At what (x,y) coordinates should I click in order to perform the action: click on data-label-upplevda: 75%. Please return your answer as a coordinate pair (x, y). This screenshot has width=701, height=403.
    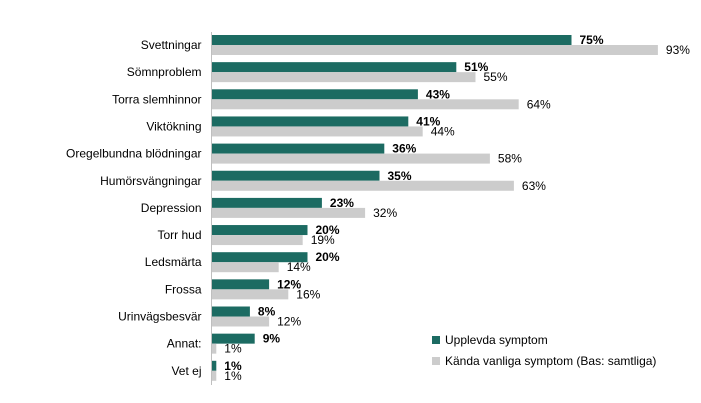
    Looking at the image, I should click on (592, 40).